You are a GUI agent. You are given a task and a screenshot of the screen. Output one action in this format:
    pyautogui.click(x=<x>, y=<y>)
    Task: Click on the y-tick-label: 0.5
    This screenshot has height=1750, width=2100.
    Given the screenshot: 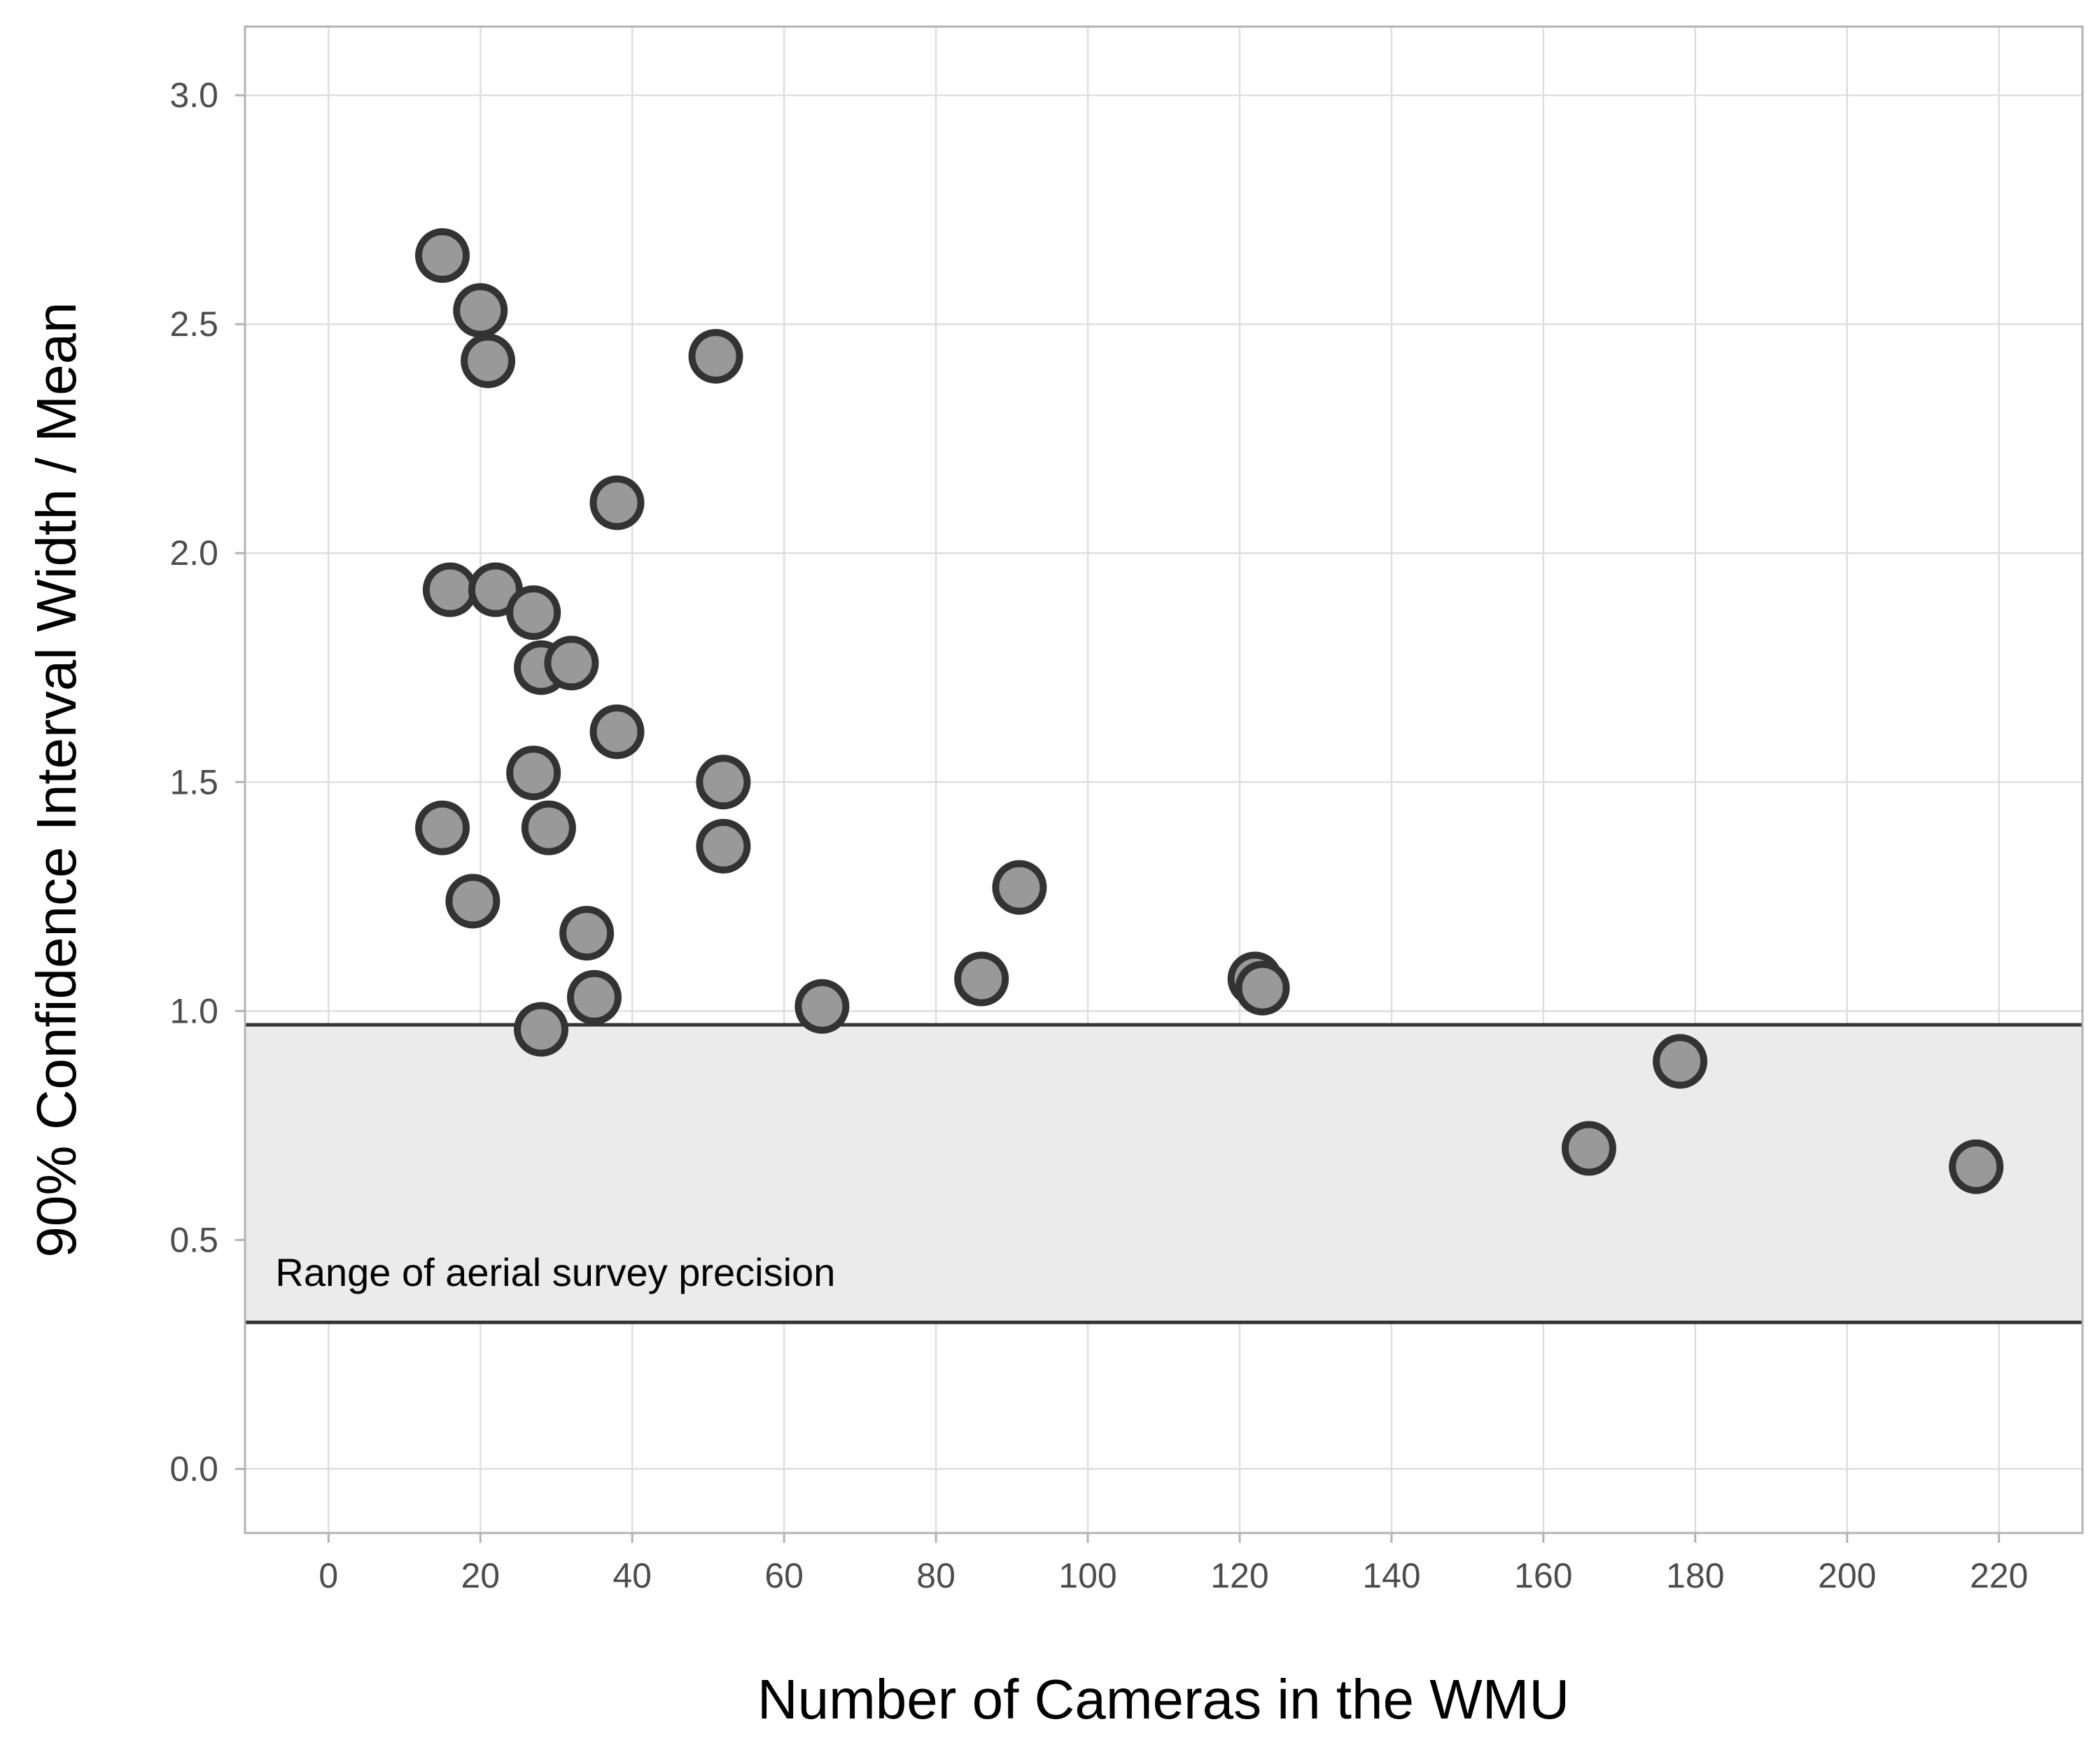 What is the action you would take?
    pyautogui.click(x=193, y=1239)
    